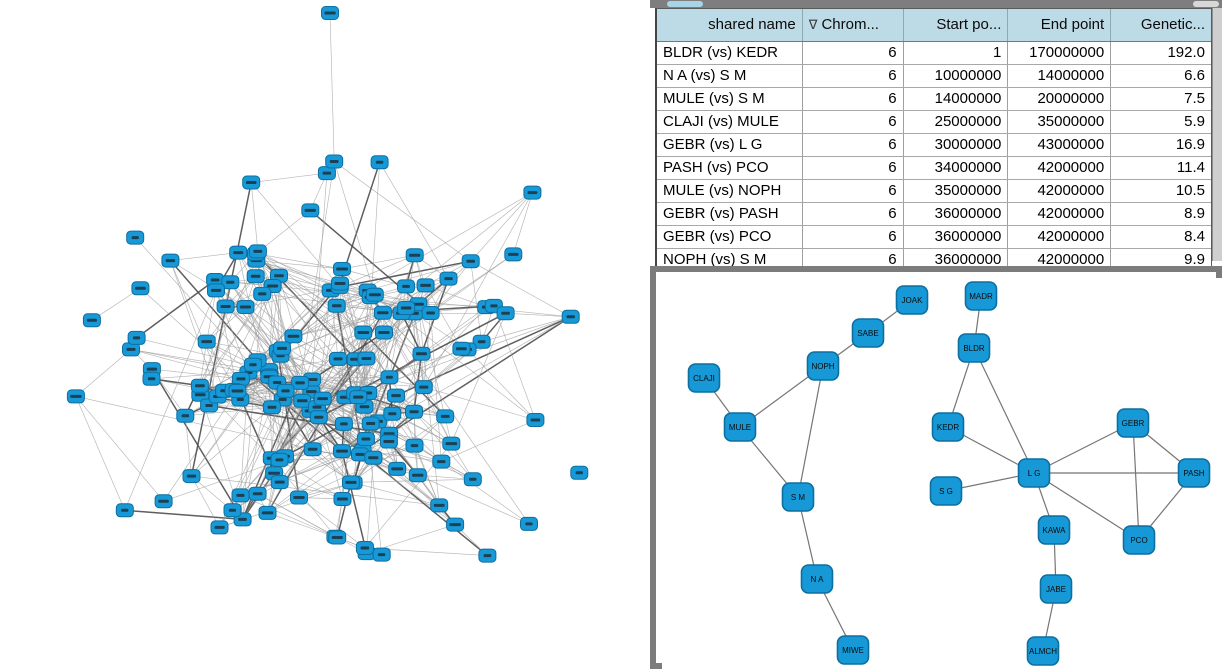 This screenshot has width=1222, height=669. Describe the element at coordinates (1083, 448) in the screenshot. I see `network-edge-GEBR-L G` at that location.